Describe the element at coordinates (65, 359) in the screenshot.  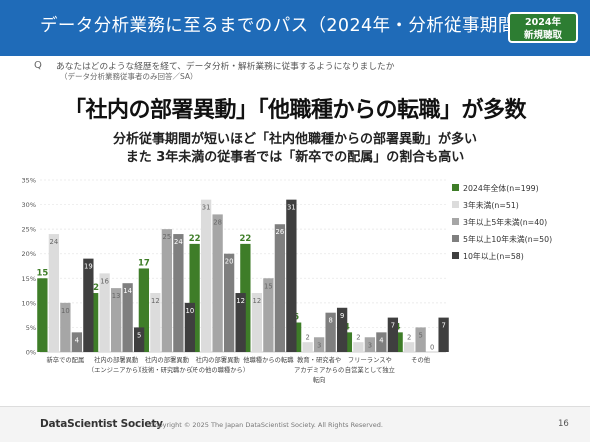
I see `x-tick-label: 新卒での配属` at that location.